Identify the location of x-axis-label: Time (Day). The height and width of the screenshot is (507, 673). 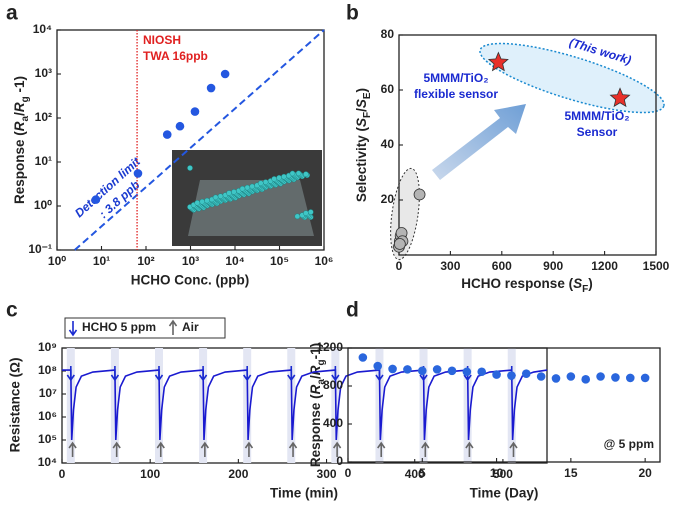
(504, 493).